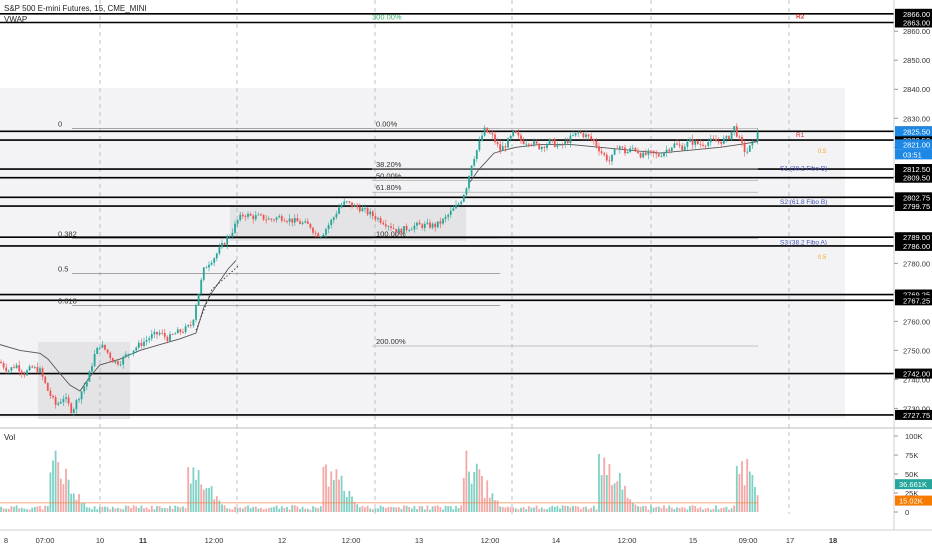 This screenshot has width=932, height=555. Describe the element at coordinates (916, 295) in the screenshot. I see `level-tag-label-10: 2769.25` at that location.